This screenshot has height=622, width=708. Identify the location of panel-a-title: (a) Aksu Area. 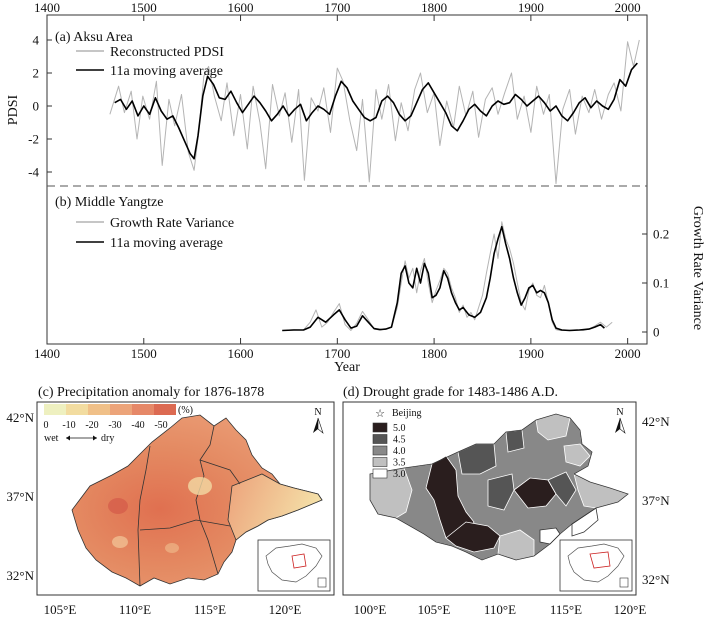
(94, 37).